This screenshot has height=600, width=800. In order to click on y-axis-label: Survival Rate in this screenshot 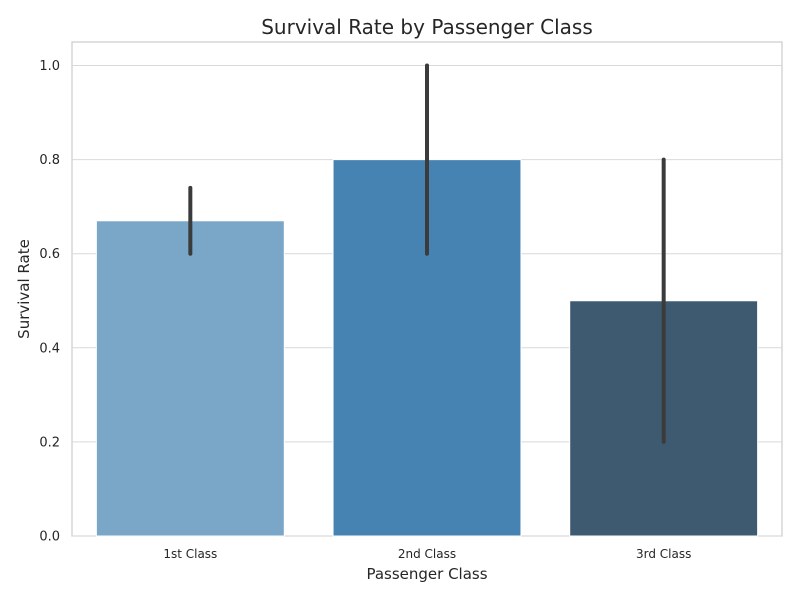, I will do `click(24, 289)`.